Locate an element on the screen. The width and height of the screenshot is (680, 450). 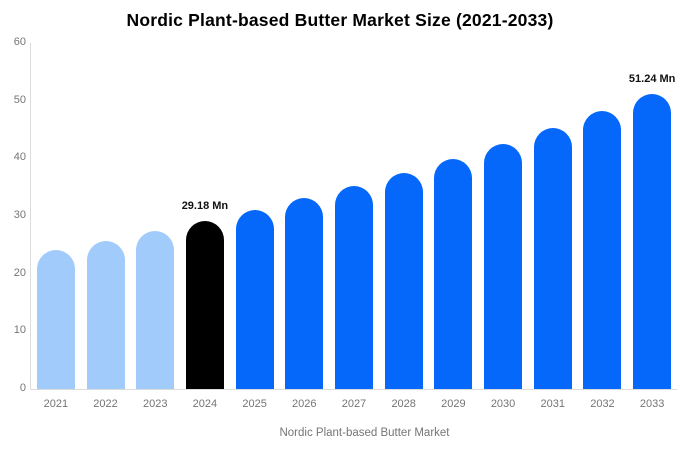
x-axis-label-2029: 2029 is located at coordinates (453, 404).